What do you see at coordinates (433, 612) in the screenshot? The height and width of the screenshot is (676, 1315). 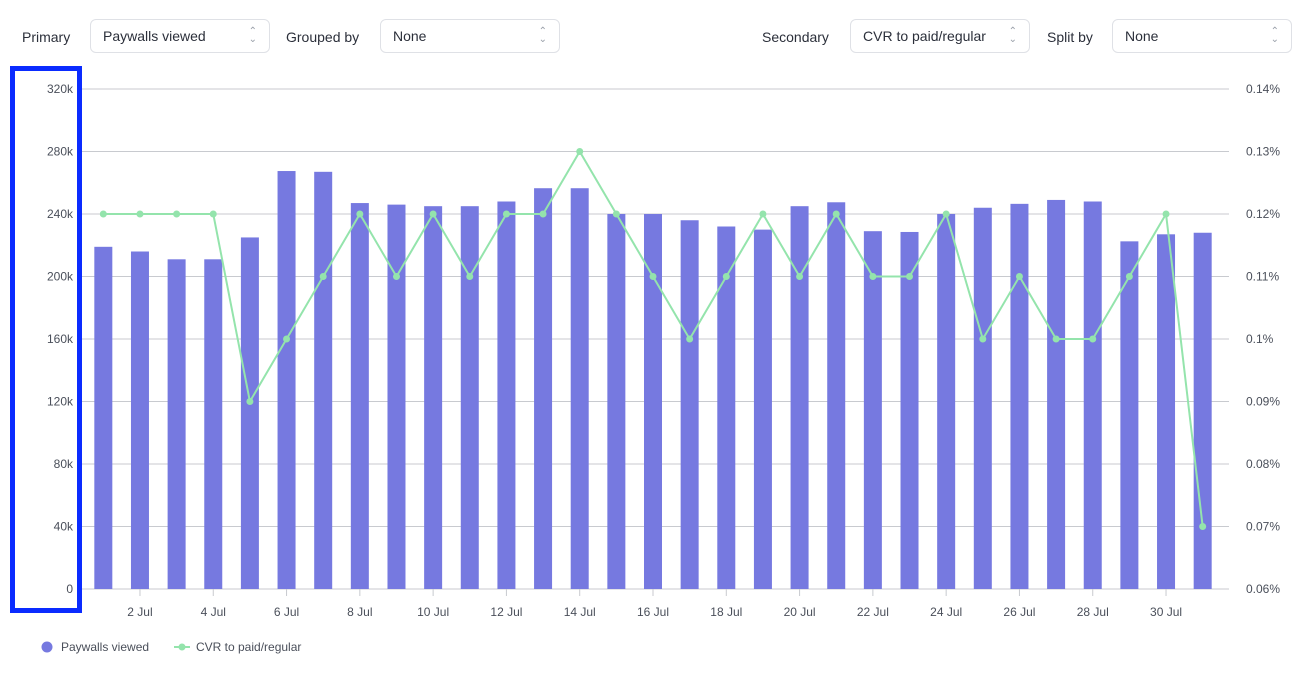 I see `x-tick-label: 10 Jul` at bounding box center [433, 612].